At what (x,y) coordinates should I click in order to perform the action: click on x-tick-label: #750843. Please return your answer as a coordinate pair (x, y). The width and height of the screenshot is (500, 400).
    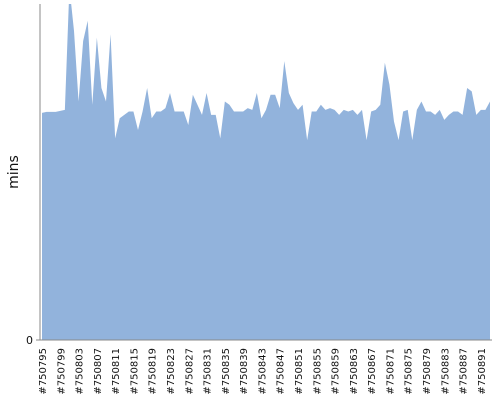
    Looking at the image, I should click on (262, 371).